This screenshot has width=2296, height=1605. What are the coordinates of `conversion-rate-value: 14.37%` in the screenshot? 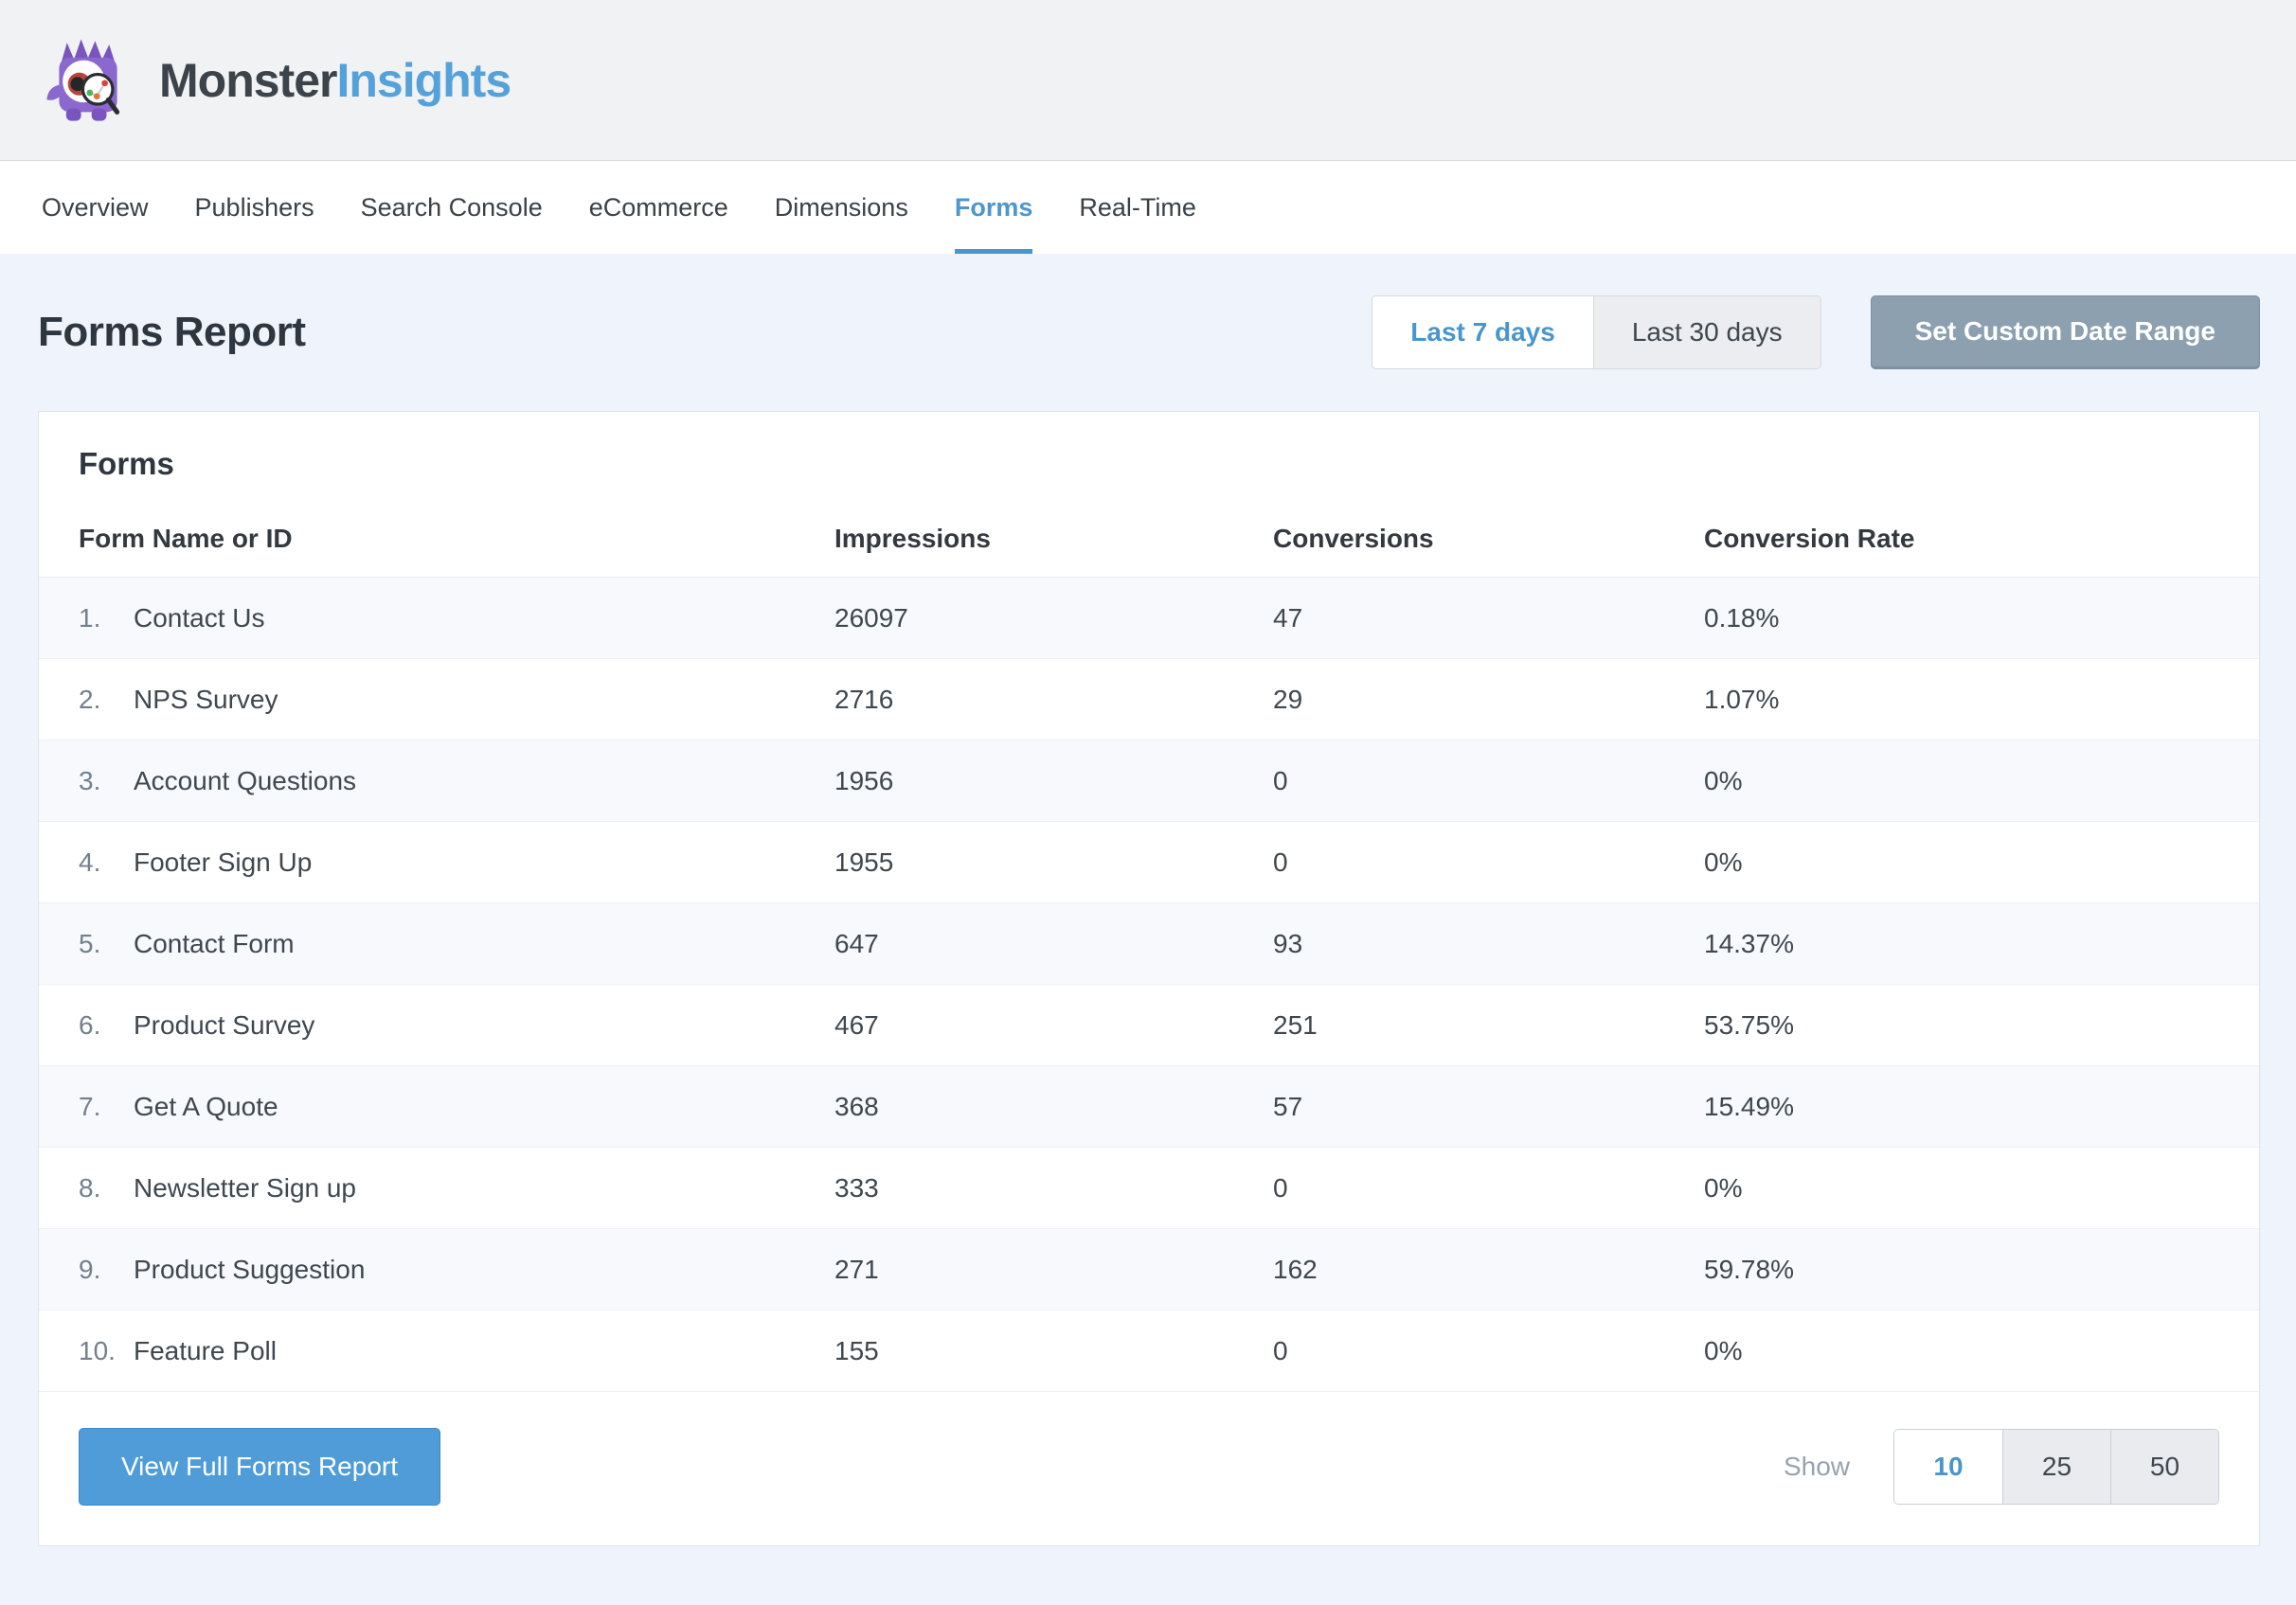 It's located at (1982, 943).